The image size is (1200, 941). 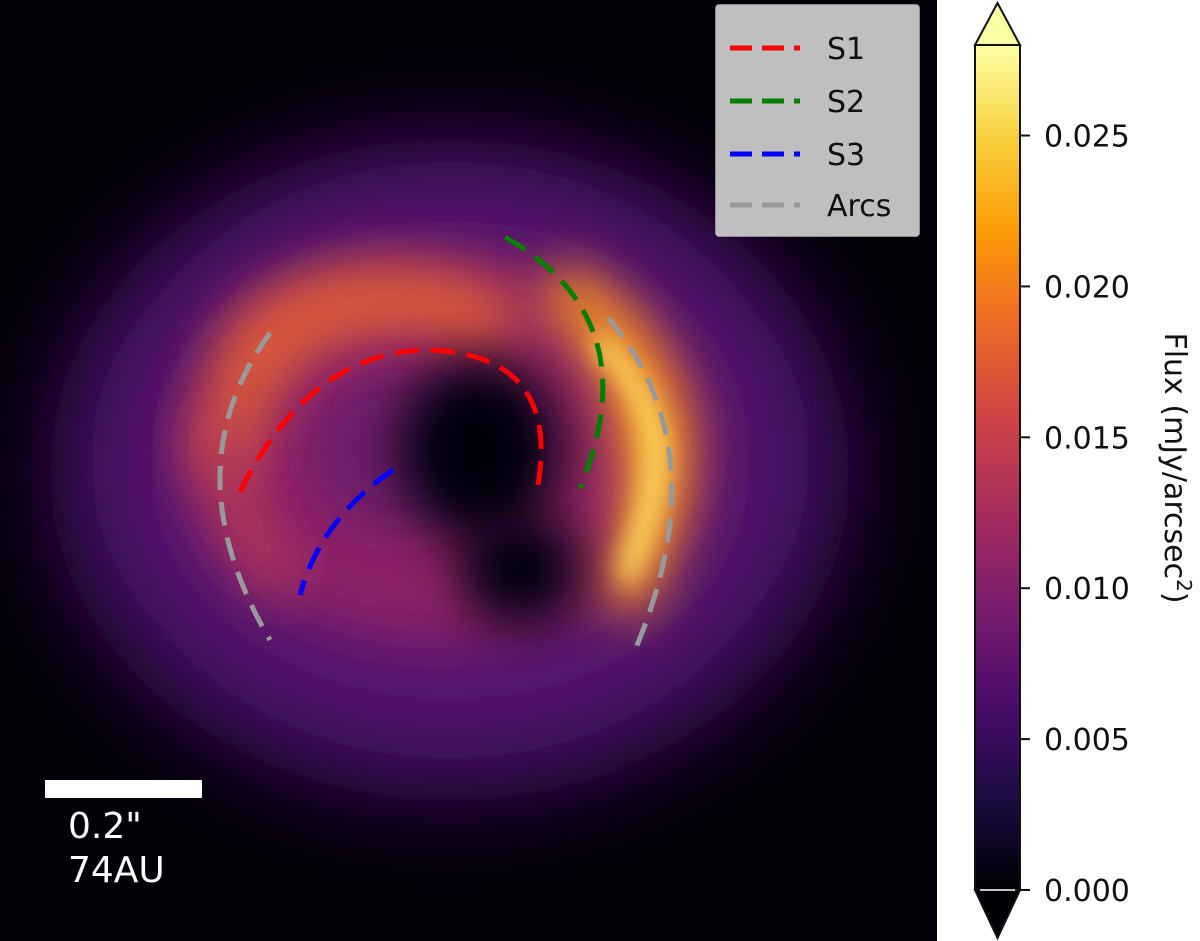 What do you see at coordinates (1087, 891) in the screenshot?
I see `colorbar-tick-label: 0.000` at bounding box center [1087, 891].